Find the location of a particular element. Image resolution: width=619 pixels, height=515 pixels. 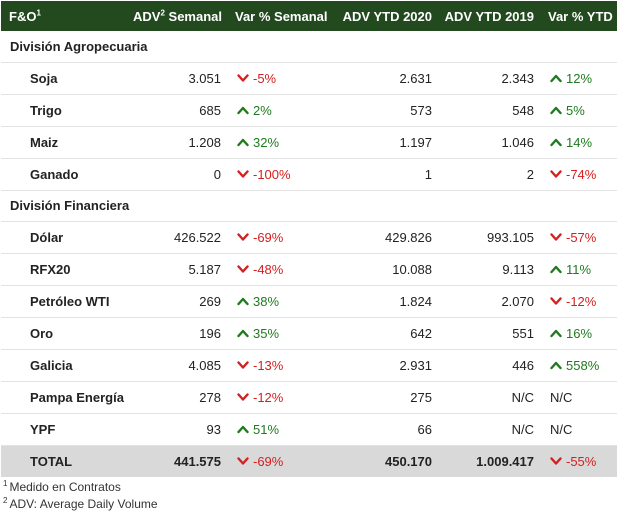

var-ytd-cell: -57% is located at coordinates (578, 237).